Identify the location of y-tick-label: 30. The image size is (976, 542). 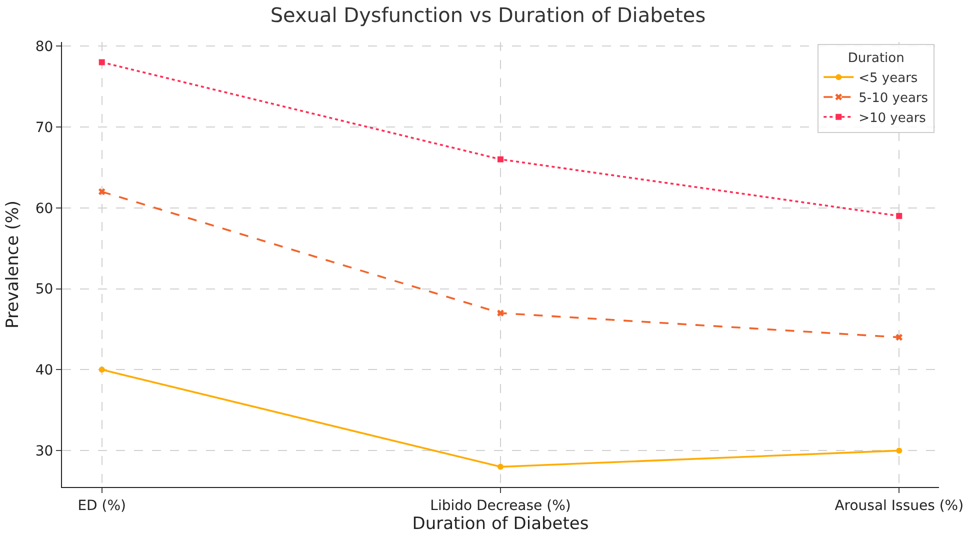
(44, 451).